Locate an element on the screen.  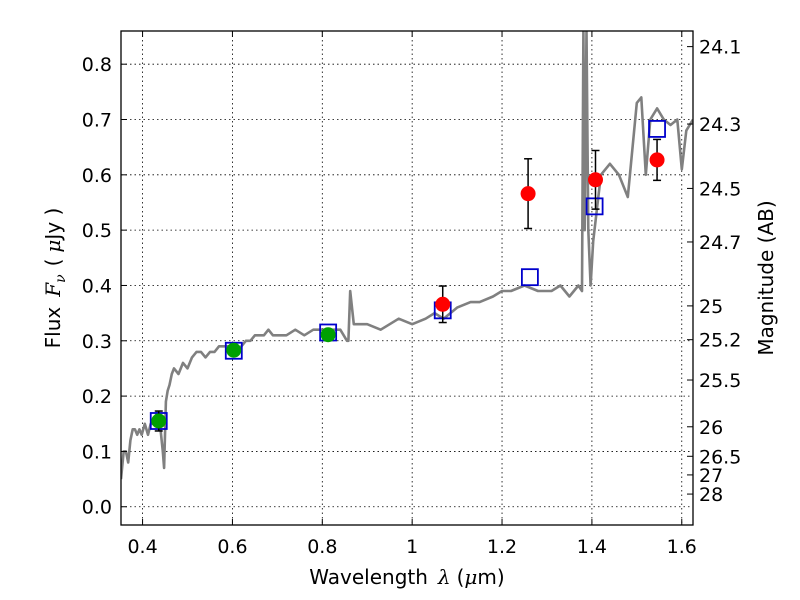
y-tick-label: 0.3 is located at coordinates (97, 342).